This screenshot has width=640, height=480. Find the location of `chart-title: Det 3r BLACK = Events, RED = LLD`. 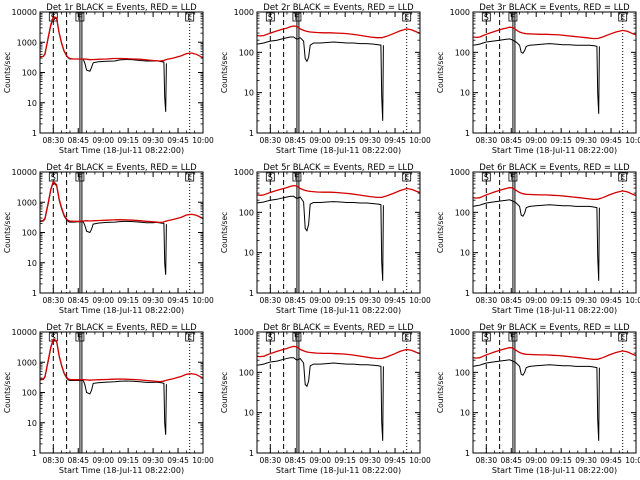

chart-title: Det 3r BLACK = Events, RED = LLD is located at coordinates (554, 8).